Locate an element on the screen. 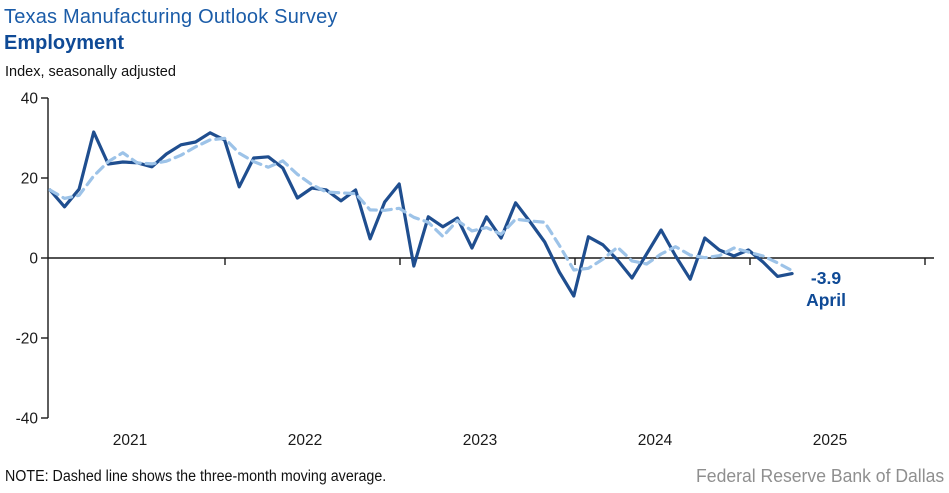  page-title: Texas Manufacturing Outlook Survey is located at coordinates (171, 17).